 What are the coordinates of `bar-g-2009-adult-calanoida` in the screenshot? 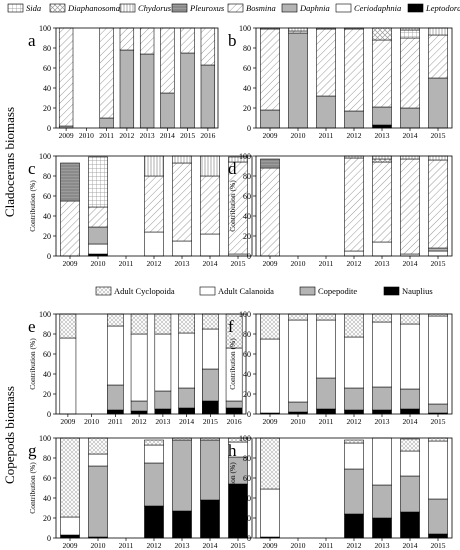 It's located at (70, 526).